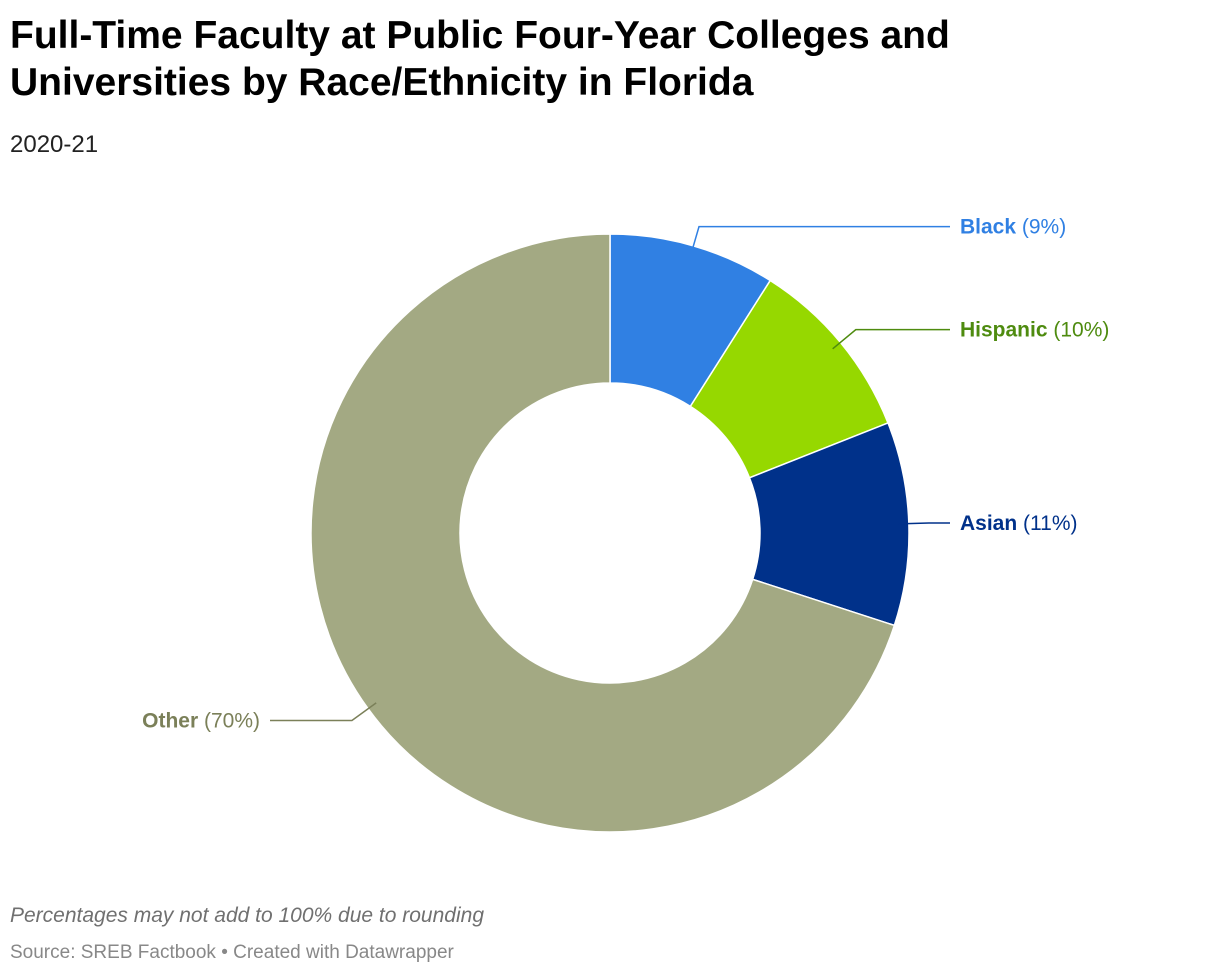 The height and width of the screenshot is (978, 1220). I want to click on slice-label-other: Other (70%), so click(201, 721).